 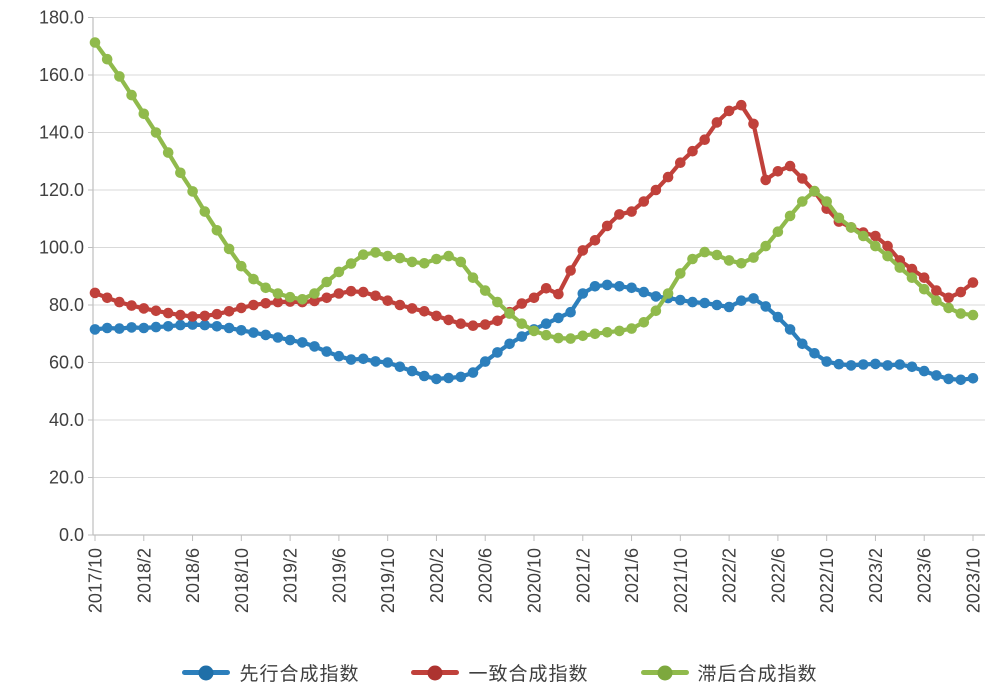 I want to click on legend-item-3: 滞后合成指数, so click(x=729, y=672).